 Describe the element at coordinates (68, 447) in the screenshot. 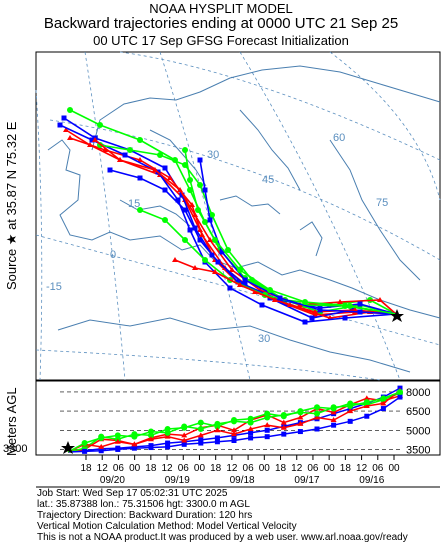

I see `start-star-icon` at that location.